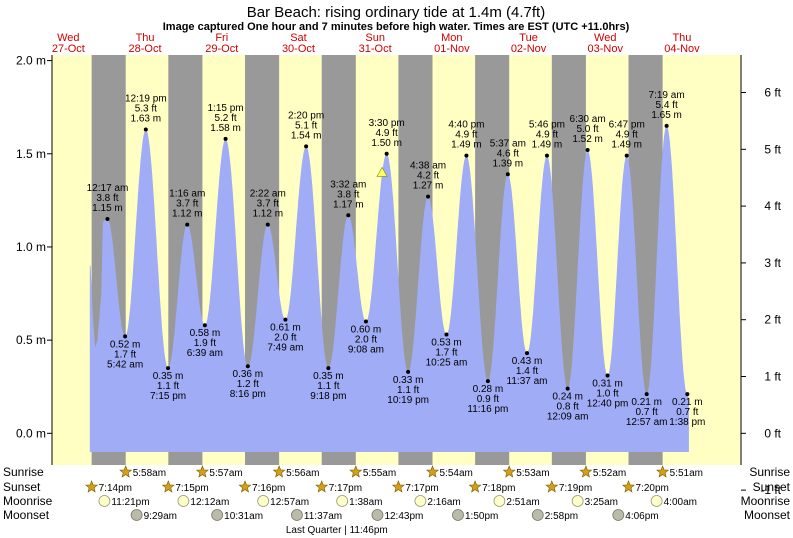  Describe the element at coordinates (508, 143) in the screenshot. I see `high-tide-label: 5:37 am` at that location.